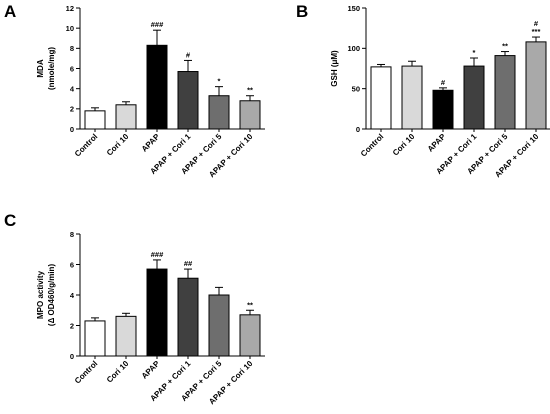  What do you see at coordinates (51, 68) in the screenshot?
I see `y-axis-label-line: (nmole/mg)` at bounding box center [51, 68].